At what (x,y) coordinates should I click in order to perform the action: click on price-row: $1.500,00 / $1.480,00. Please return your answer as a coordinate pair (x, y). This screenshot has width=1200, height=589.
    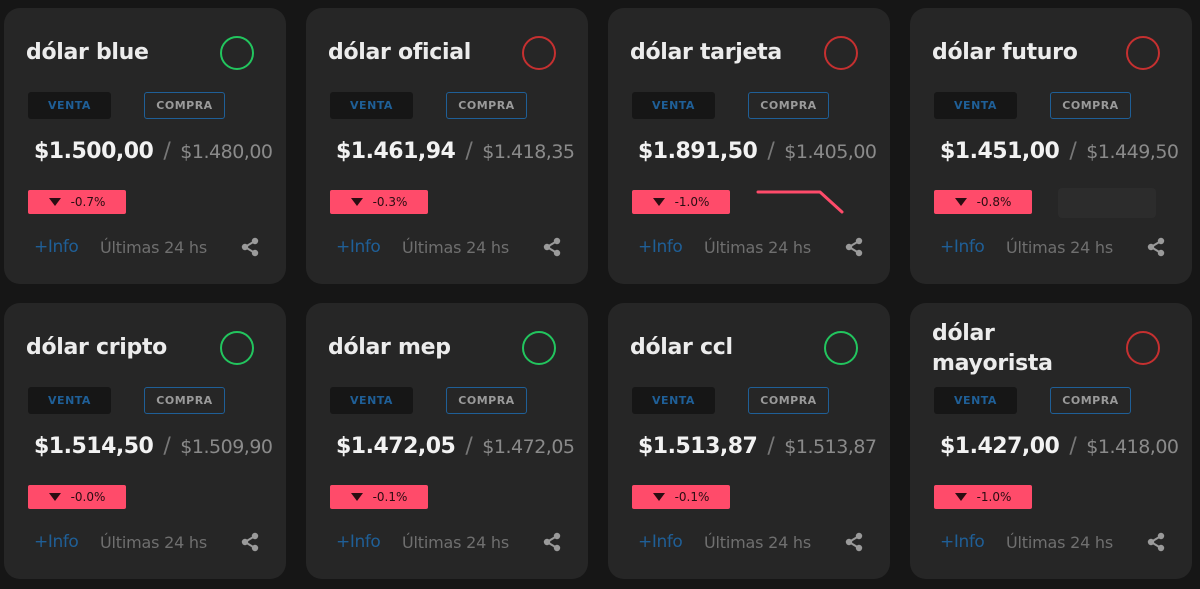
    Looking at the image, I should click on (153, 152).